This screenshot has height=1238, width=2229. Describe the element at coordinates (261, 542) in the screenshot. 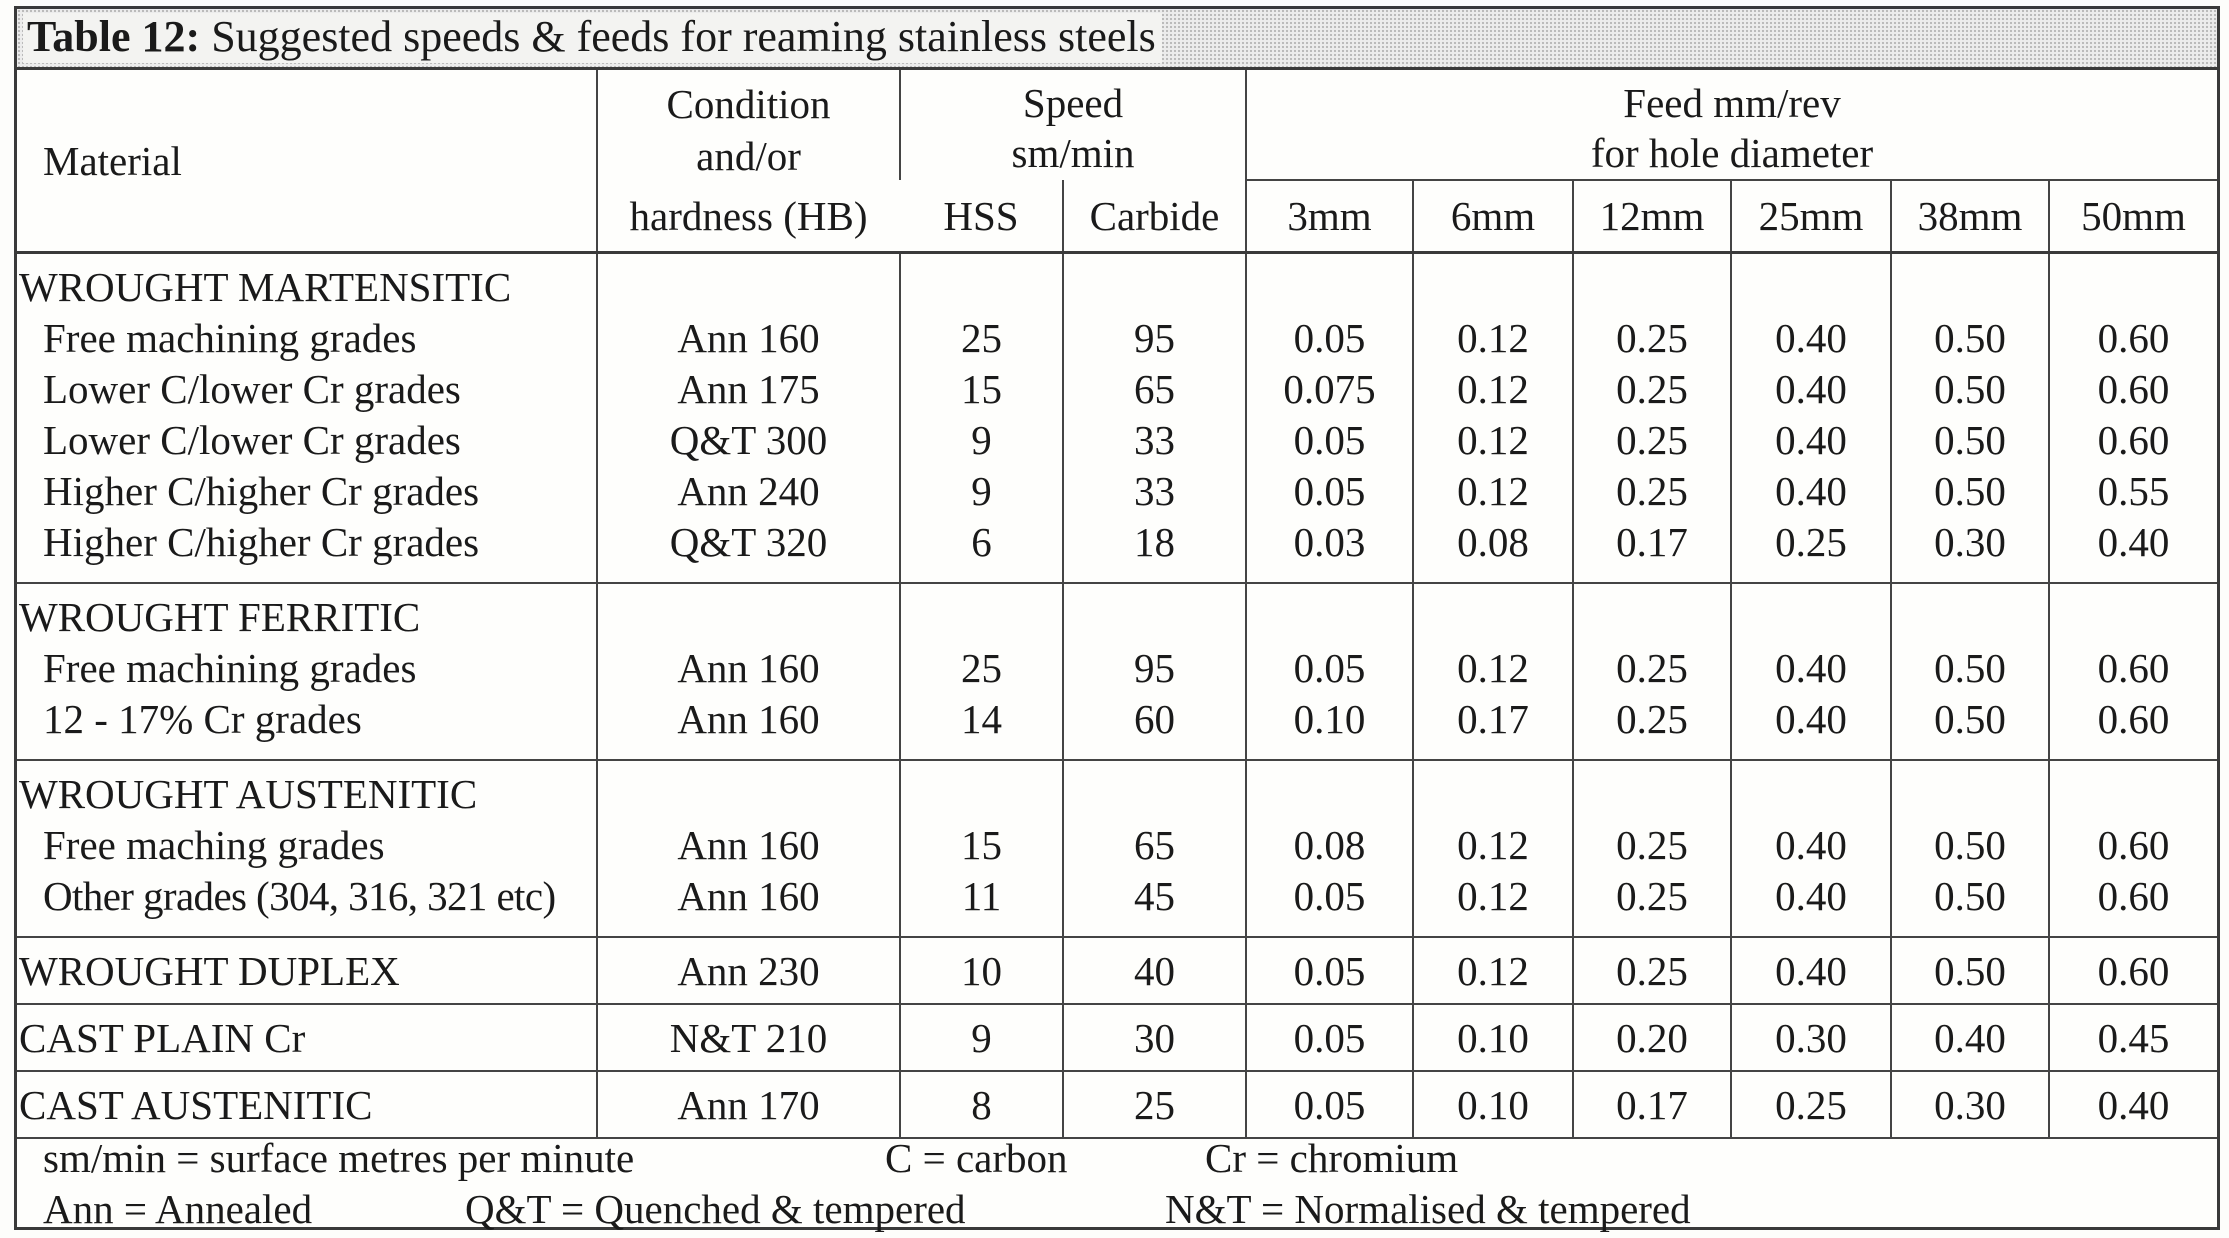

I see `material-name: Higher C/higher Cr grades` at that location.